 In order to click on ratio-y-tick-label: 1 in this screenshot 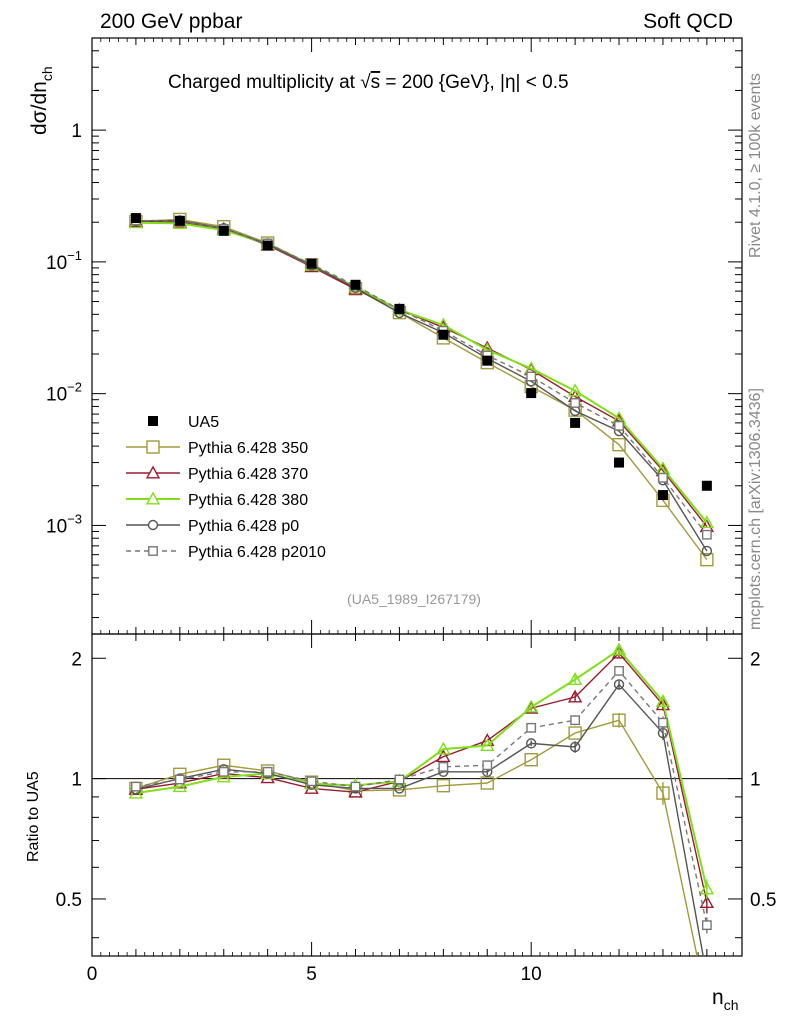, I will do `click(76, 780)`.